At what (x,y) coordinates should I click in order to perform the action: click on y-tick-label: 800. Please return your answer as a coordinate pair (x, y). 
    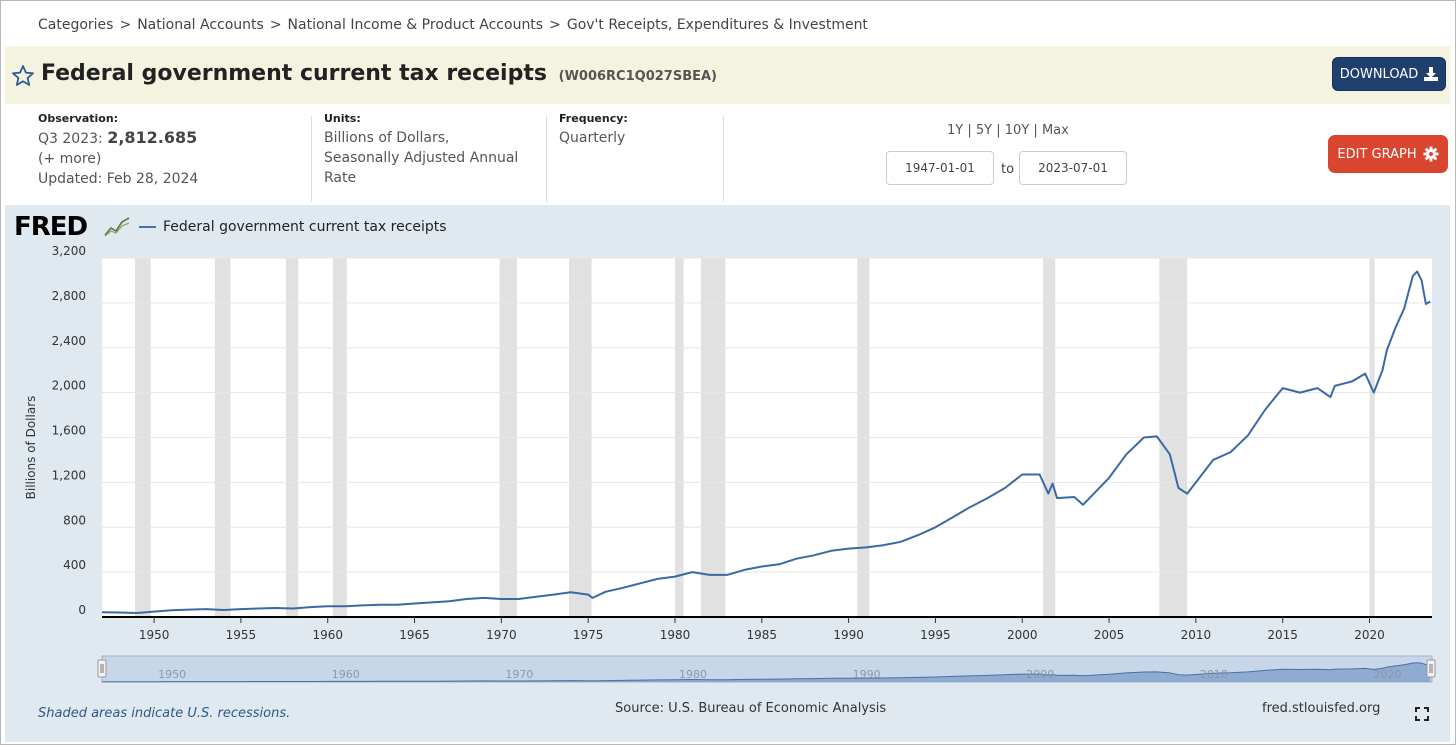
    Looking at the image, I should click on (74, 520).